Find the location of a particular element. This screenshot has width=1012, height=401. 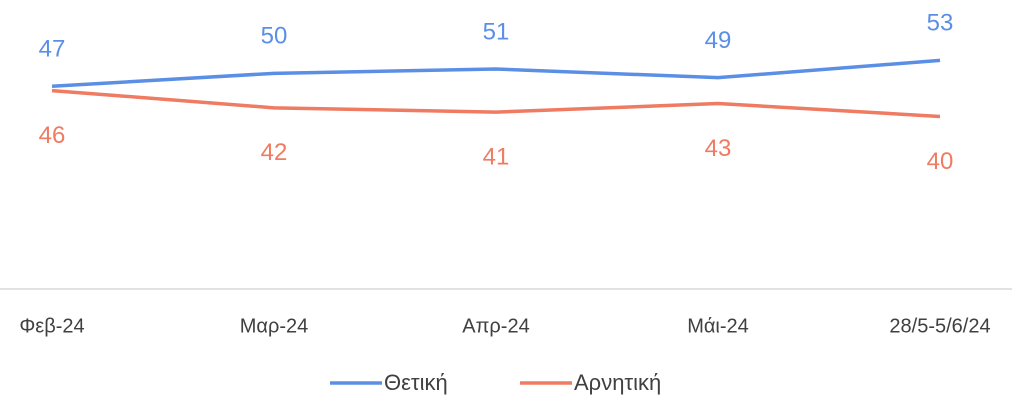

data-label: 49 is located at coordinates (718, 40).